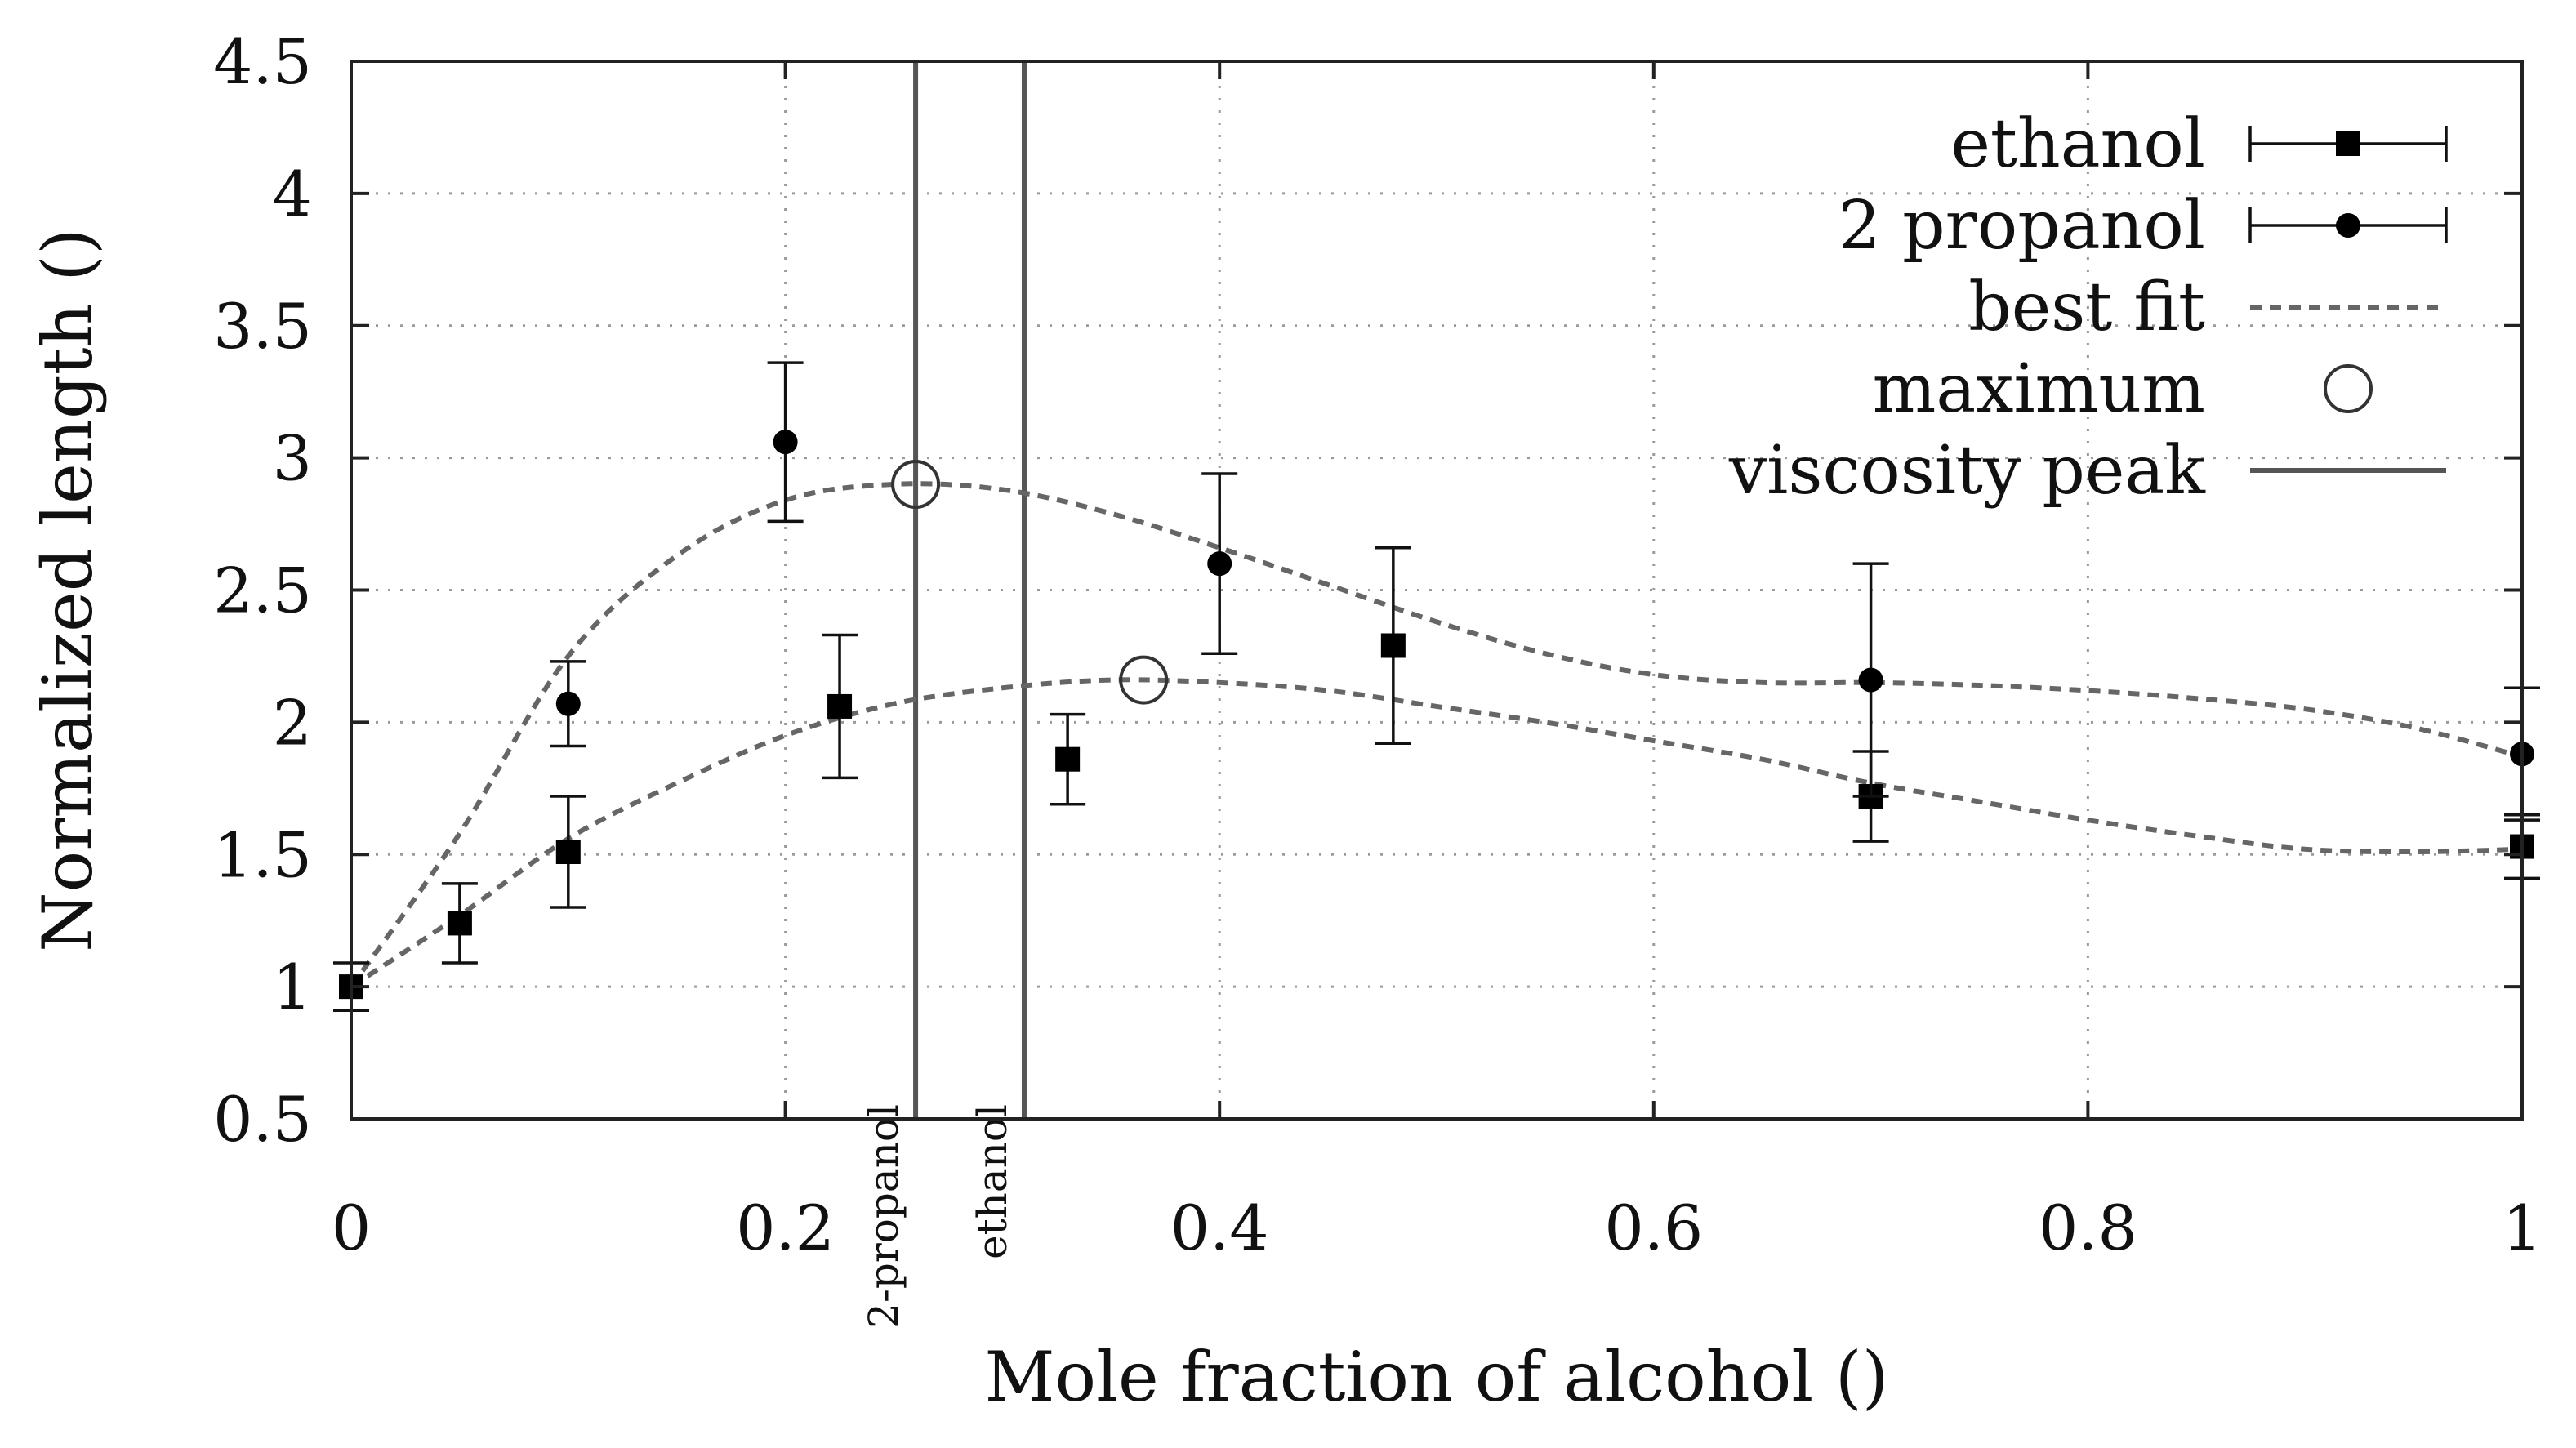 The image size is (2576, 1448). Describe the element at coordinates (2039, 389) in the screenshot. I see `legend-label: maximum` at that location.